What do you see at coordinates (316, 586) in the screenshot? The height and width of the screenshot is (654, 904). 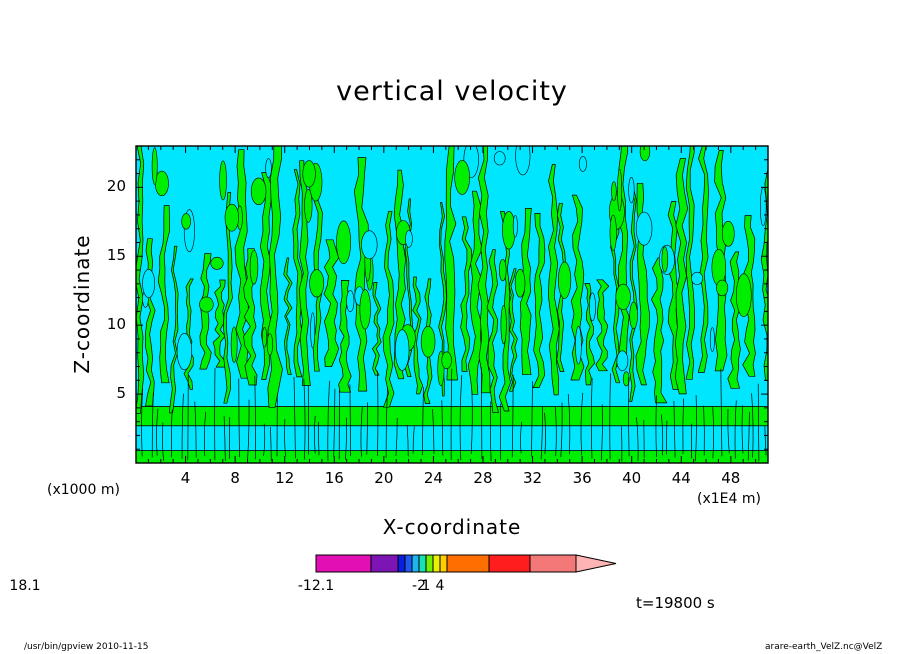 I see `colorbar-label: -12.1` at bounding box center [316, 586].